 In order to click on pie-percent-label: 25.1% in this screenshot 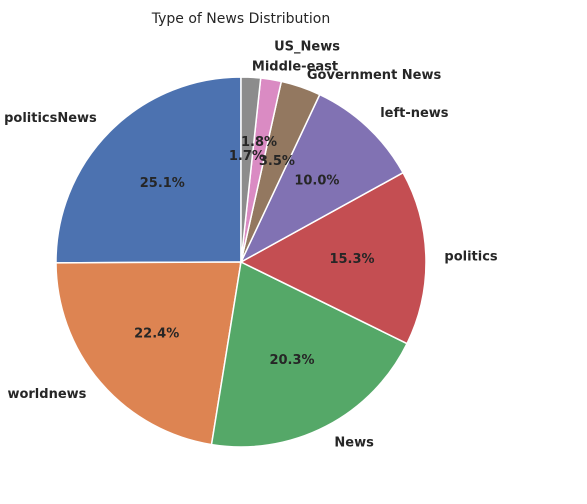, I will do `click(162, 183)`.